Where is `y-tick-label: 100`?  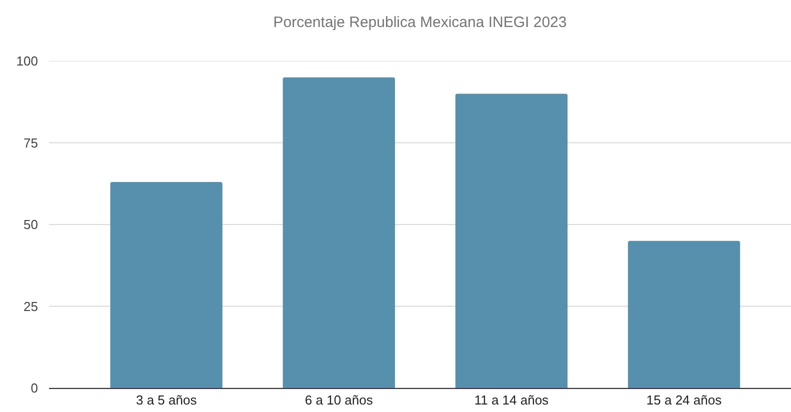 y-tick-label: 100 is located at coordinates (27, 61).